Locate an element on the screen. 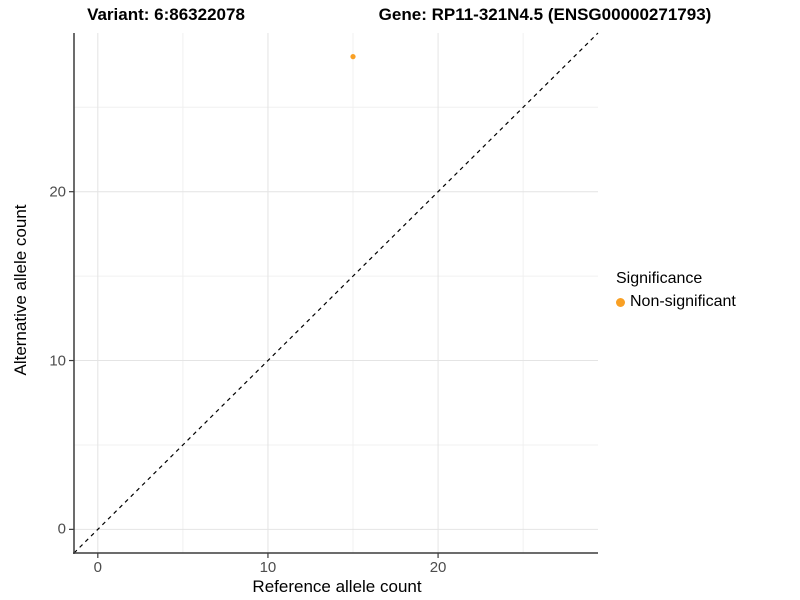 The width and height of the screenshot is (800, 600). x-tick-label: 0 is located at coordinates (97, 567).